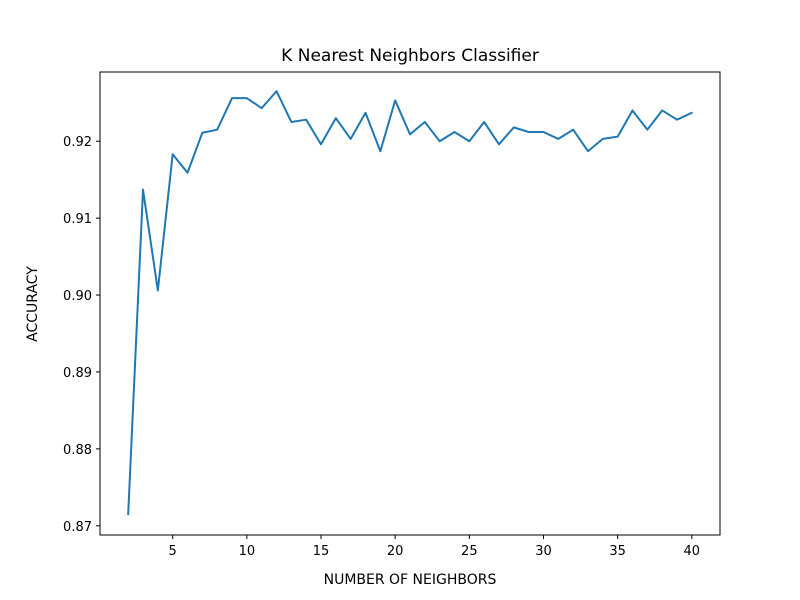 This screenshot has height=600, width=800. Describe the element at coordinates (410, 56) in the screenshot. I see `chart-title: K Nearest Neighbors Classifier` at that location.